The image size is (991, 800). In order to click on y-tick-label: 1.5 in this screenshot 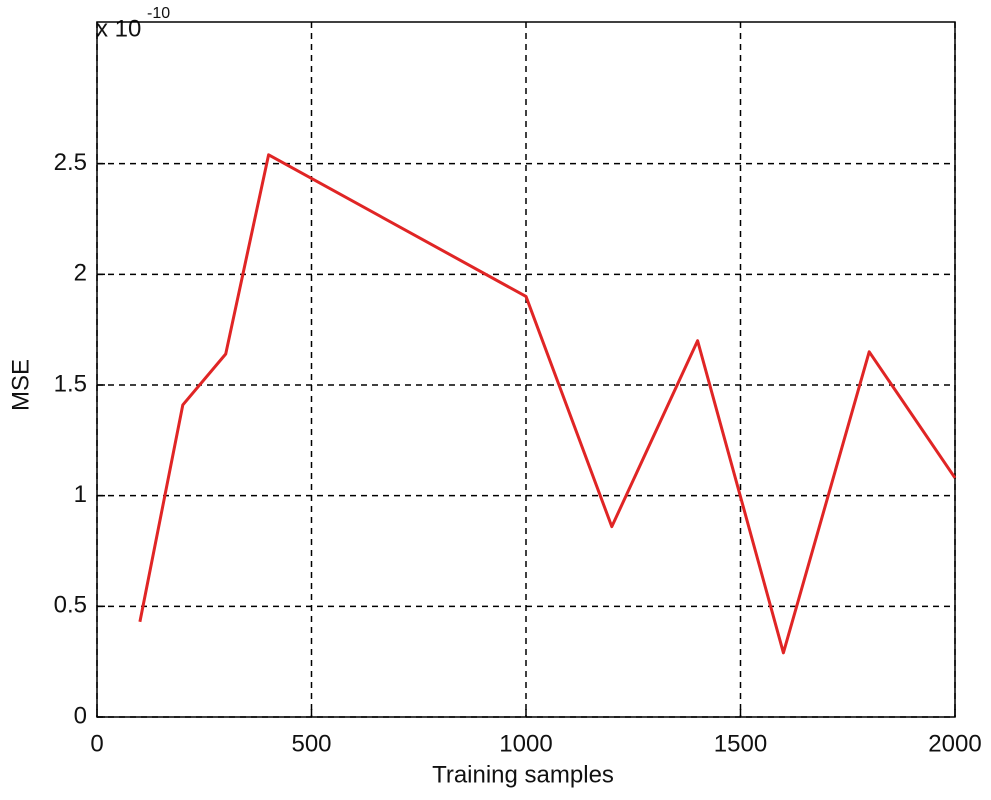, I will do `click(70, 383)`.